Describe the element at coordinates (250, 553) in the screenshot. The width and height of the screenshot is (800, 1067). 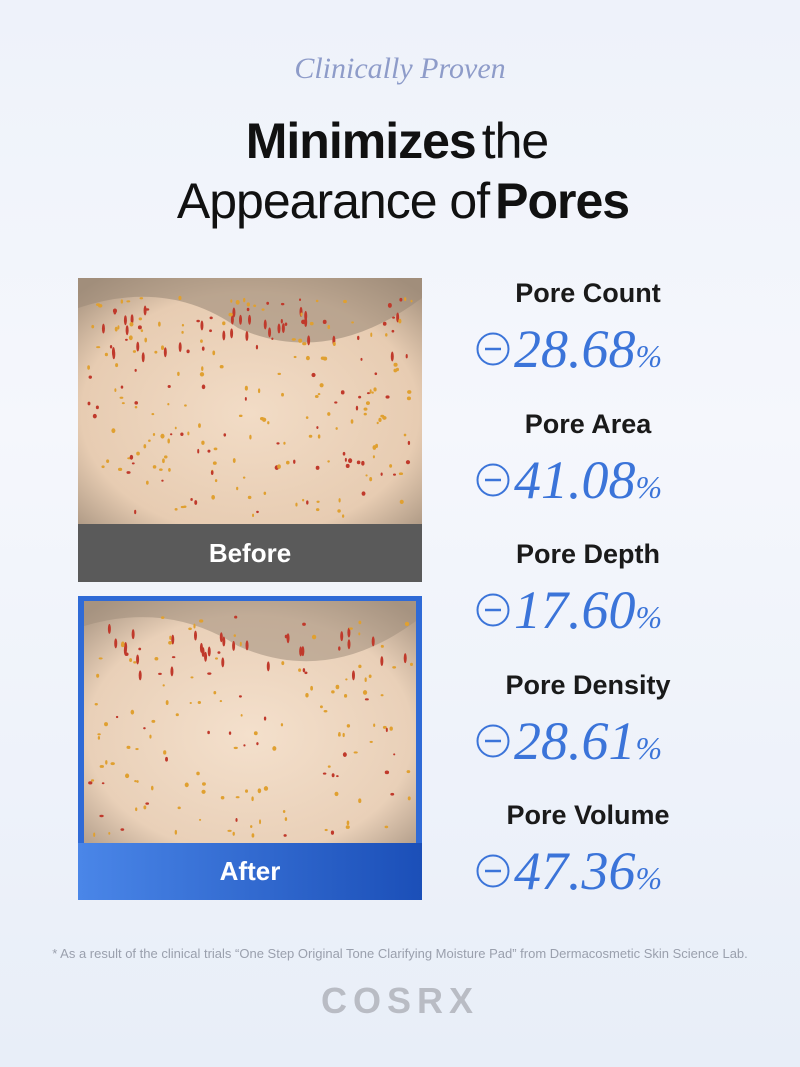
I see `photo-label: Before` at that location.